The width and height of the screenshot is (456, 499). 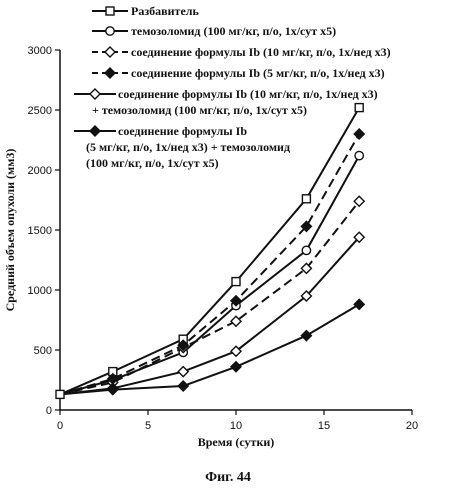 I want to click on legend-label: соединение формулы Ib, so click(x=182, y=131).